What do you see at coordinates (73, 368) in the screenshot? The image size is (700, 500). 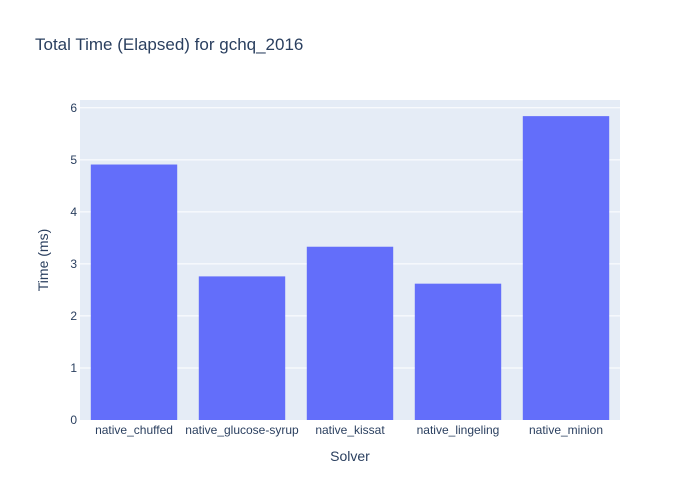 I see `y-tick-label: 1` at bounding box center [73, 368].